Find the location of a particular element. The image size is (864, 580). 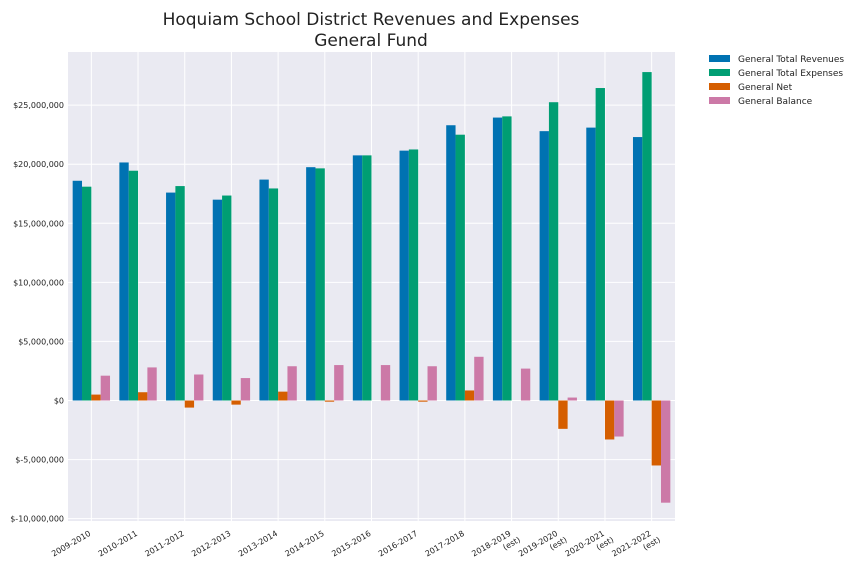

x-tick-label: 2016-2017 is located at coordinates (398, 544).